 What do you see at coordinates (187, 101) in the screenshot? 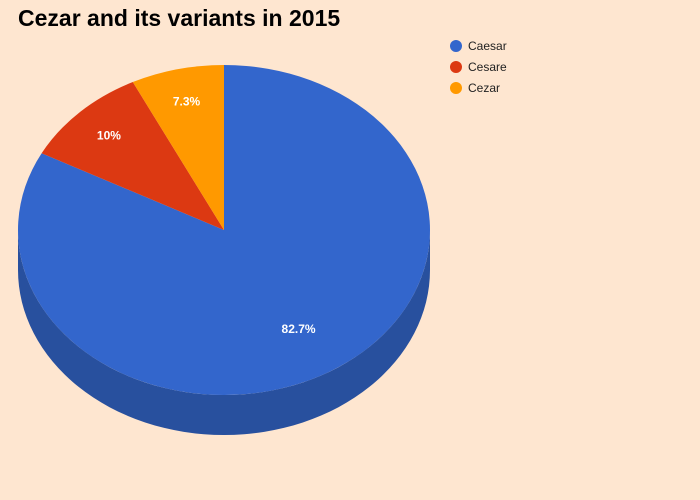
I see `slice-label-cezar: 7.3%` at bounding box center [187, 101].